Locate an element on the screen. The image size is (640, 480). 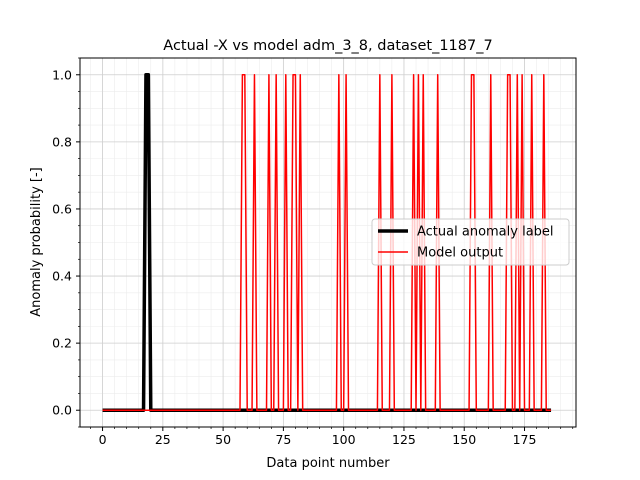
y-tick-label: 0.4 is located at coordinates (62, 276).